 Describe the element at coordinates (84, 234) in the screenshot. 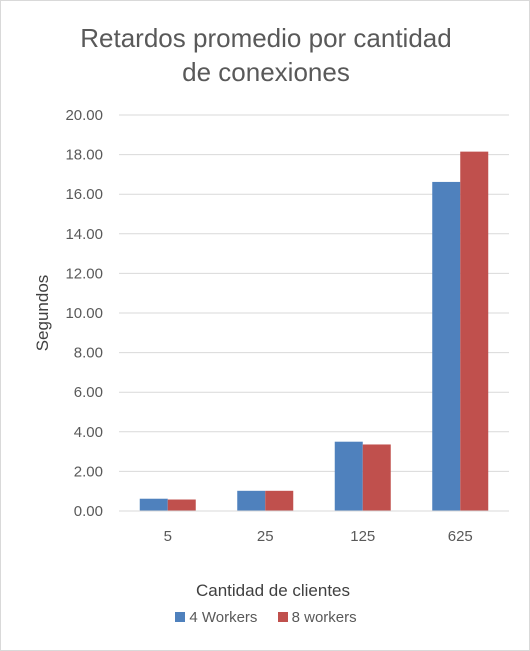

I see `y-tick-label: 14.00` at that location.